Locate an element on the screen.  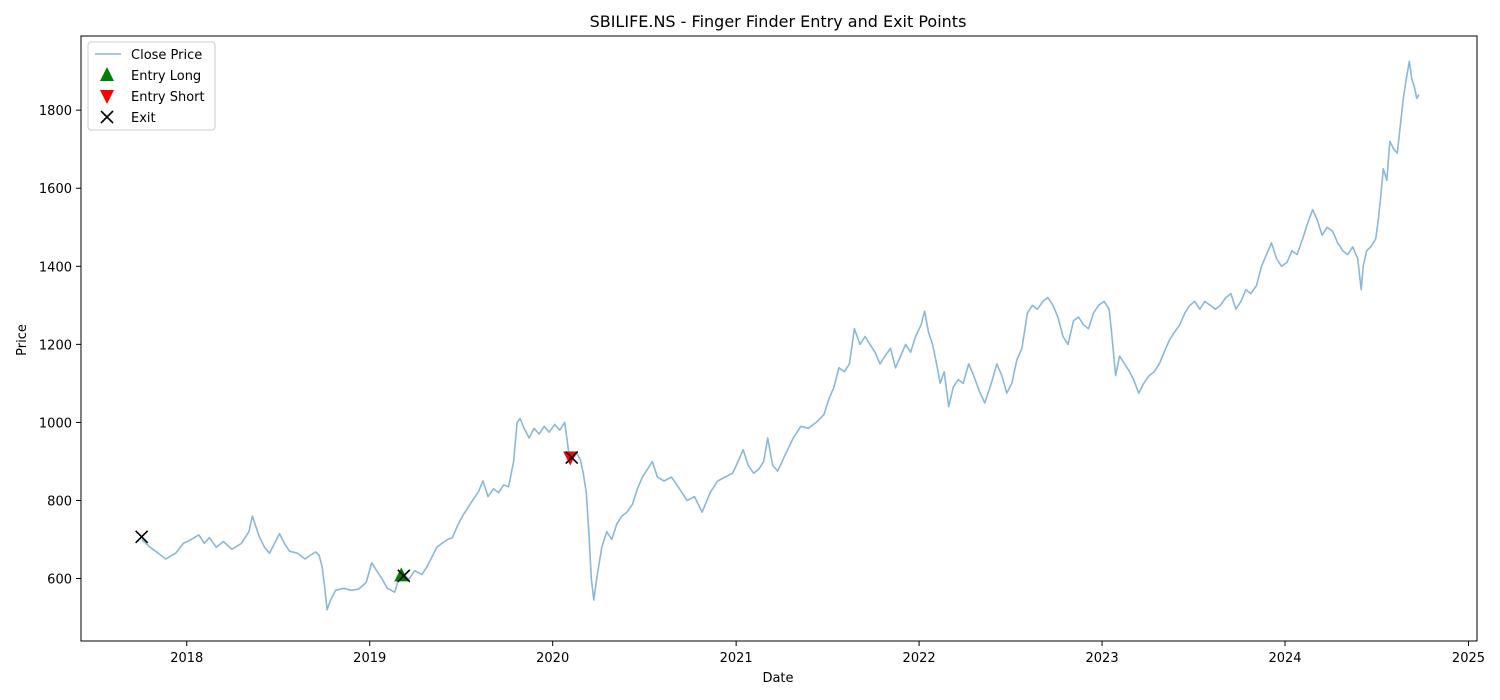
x-tick-label: 2020 is located at coordinates (552, 658).